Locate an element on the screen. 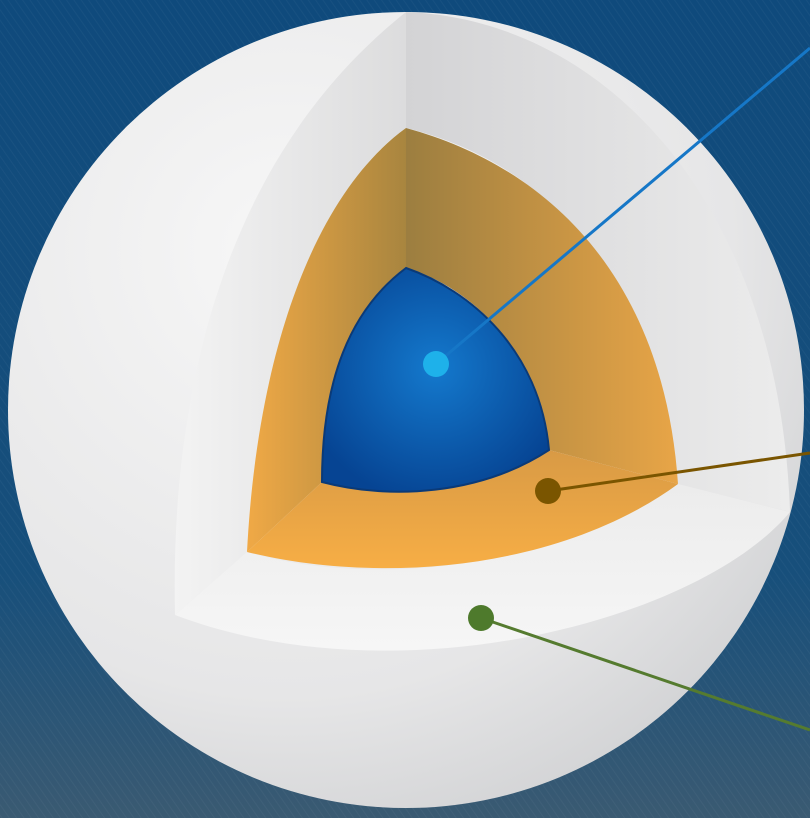 Image resolution: width=810 pixels, height=818 pixels. inner-core is located at coordinates (435, 379).